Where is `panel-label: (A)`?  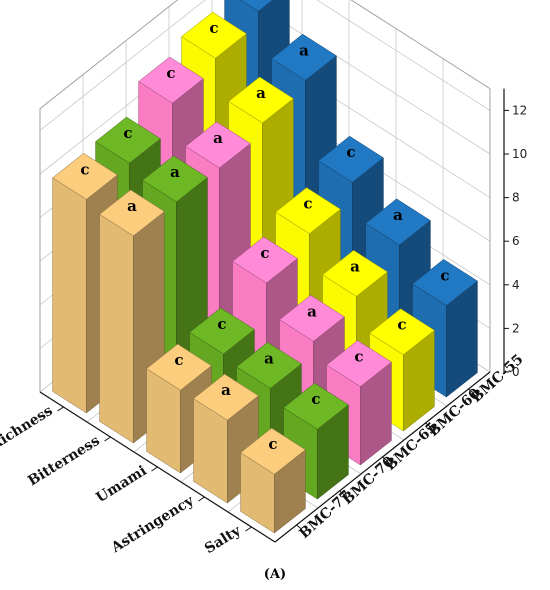
panel-label: (A) is located at coordinates (275, 574).